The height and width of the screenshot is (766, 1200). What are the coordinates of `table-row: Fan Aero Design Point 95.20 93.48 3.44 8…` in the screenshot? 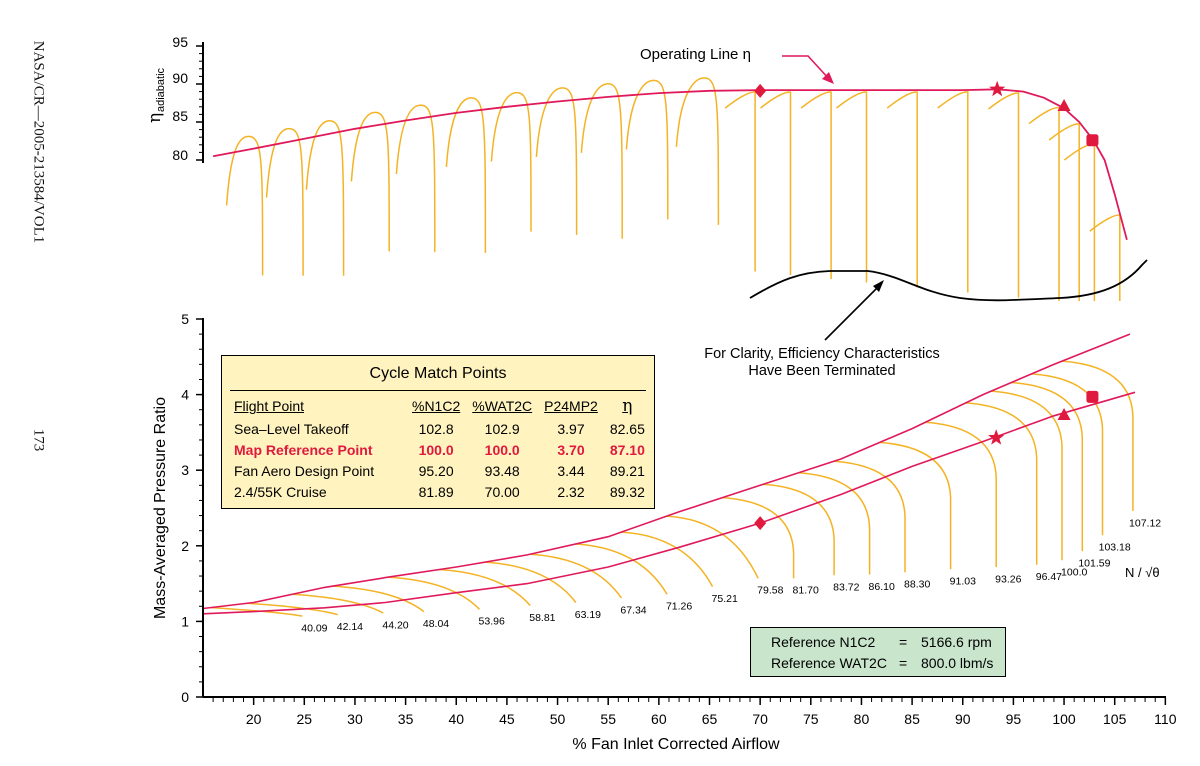 It's located at (439, 470).